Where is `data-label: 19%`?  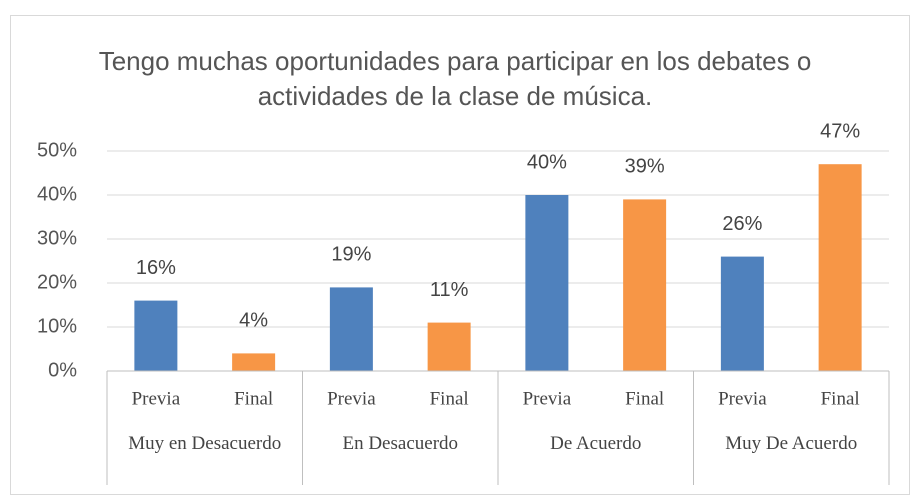
data-label: 19% is located at coordinates (351, 255).